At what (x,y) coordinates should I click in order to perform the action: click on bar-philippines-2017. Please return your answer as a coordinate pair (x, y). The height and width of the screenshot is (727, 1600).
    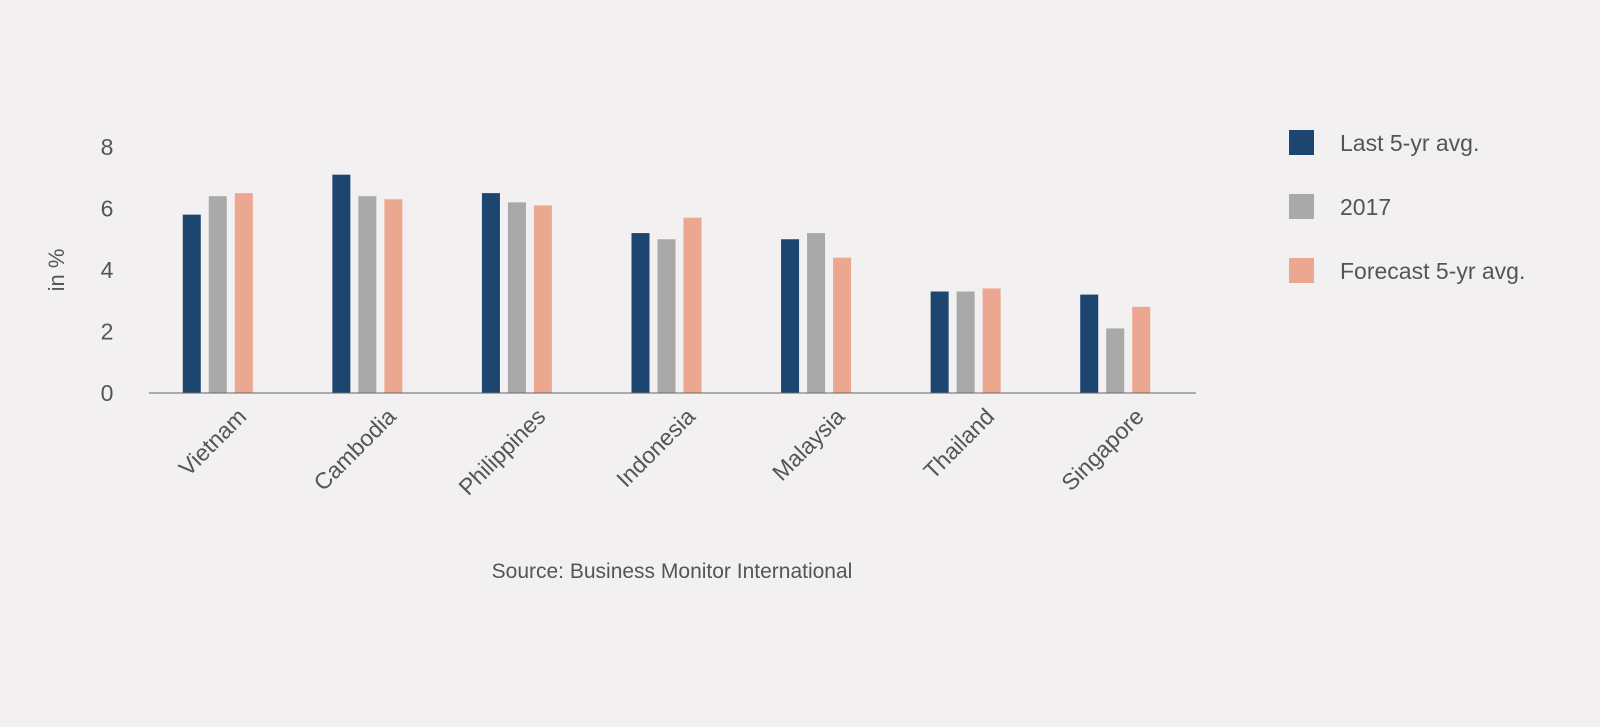
    Looking at the image, I should click on (516, 297).